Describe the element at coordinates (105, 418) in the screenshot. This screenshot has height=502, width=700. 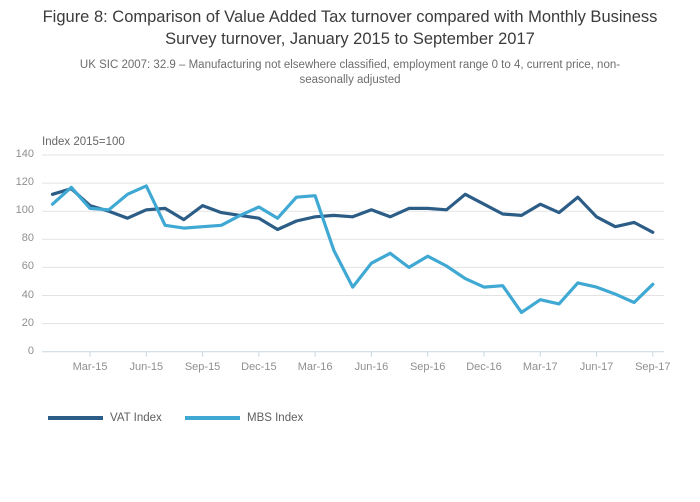
I see `legend-item-vat-index: VAT Index` at that location.